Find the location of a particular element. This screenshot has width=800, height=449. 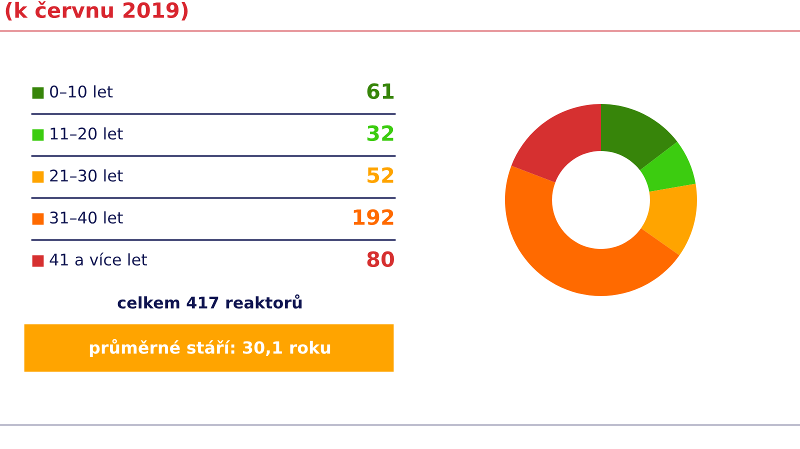

legend-label: 21–30 let is located at coordinates (86, 175).